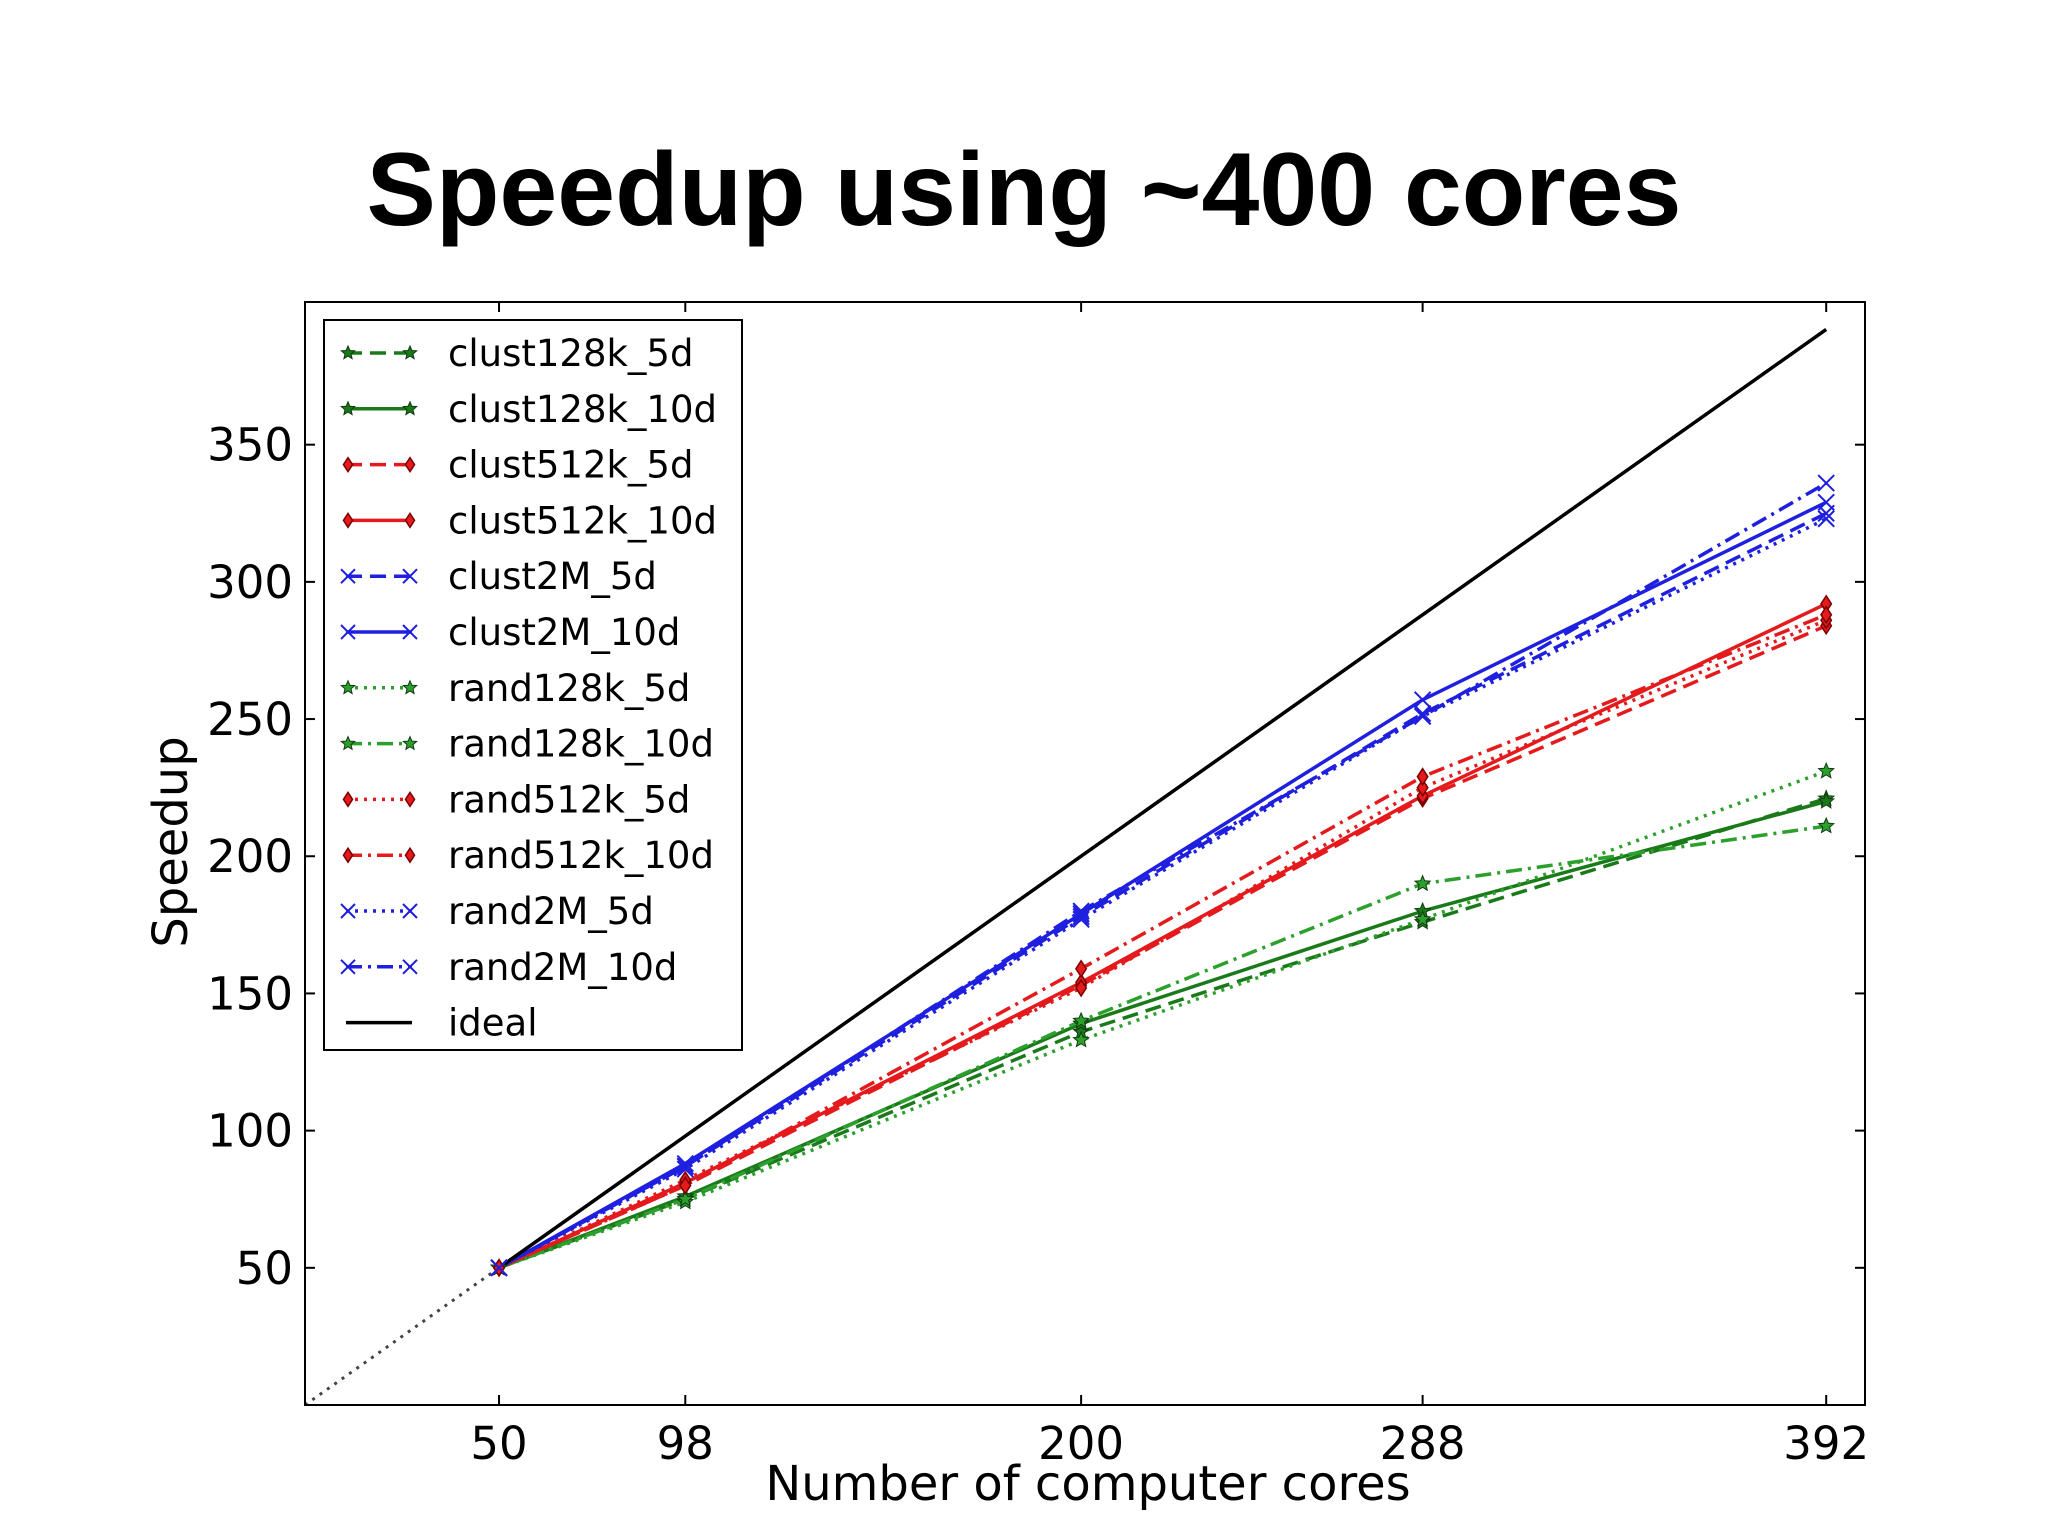  What do you see at coordinates (564, 632) in the screenshot?
I see `legend-label: clust2M_10d` at bounding box center [564, 632].